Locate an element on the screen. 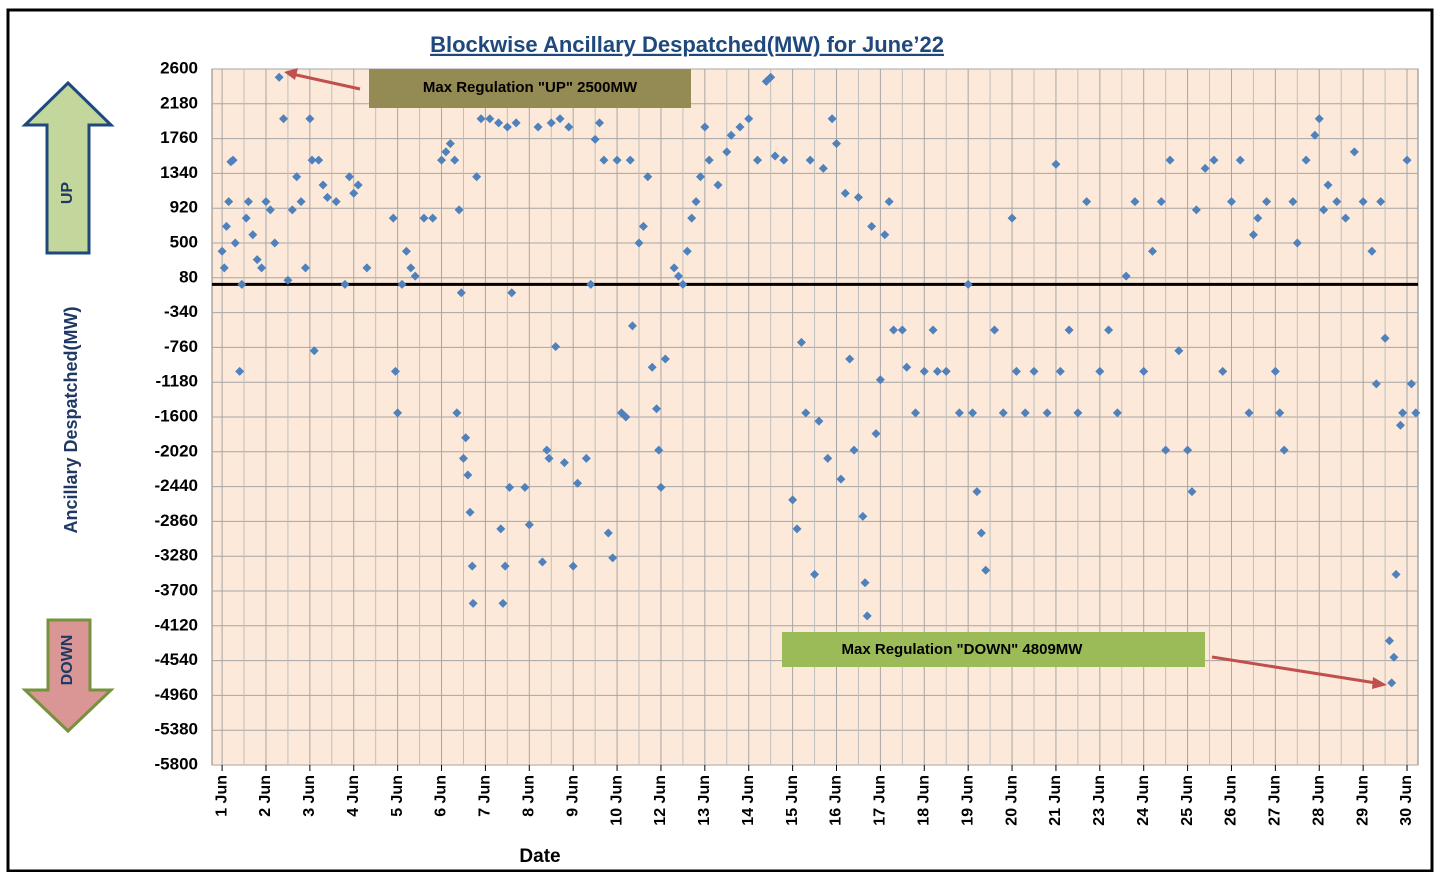 The image size is (1441, 872). x-tick-label: 6 Jun is located at coordinates (441, 796).